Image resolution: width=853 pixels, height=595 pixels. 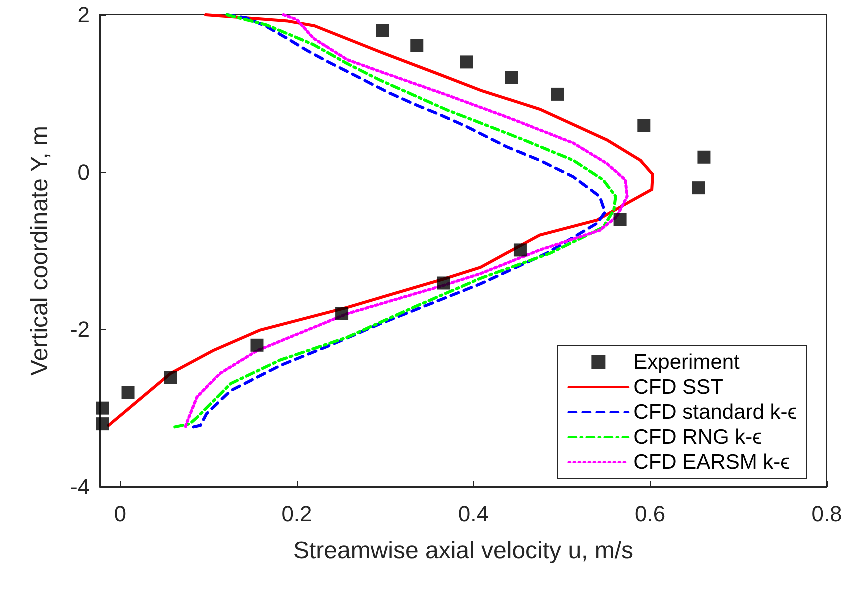 I want to click on x-axis-title: Streamwise axial velocity u, m/s, so click(x=463, y=551).